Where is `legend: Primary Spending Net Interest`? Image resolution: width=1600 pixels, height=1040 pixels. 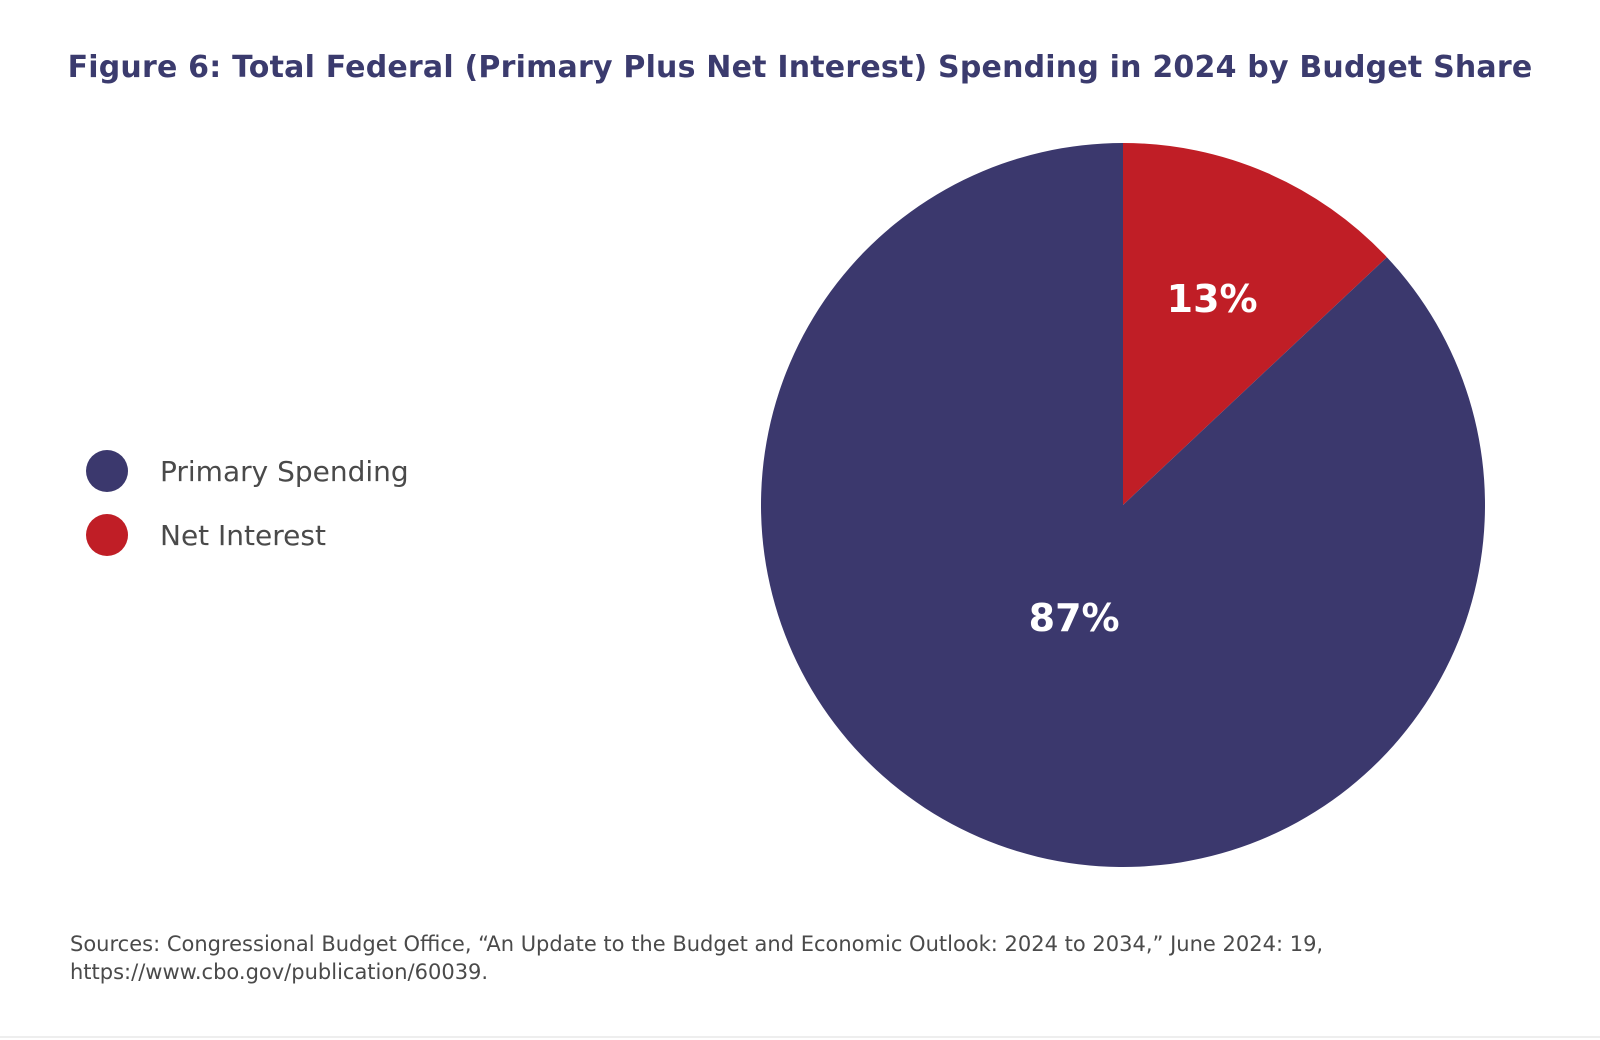
legend: Primary Spending Net Interest is located at coordinates (247, 514).